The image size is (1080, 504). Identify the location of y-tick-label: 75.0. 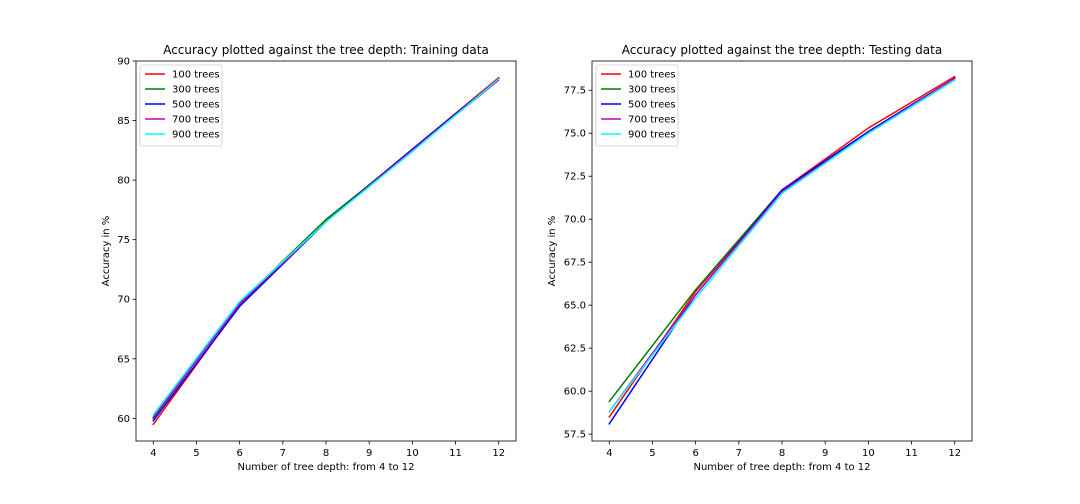
(575, 134).